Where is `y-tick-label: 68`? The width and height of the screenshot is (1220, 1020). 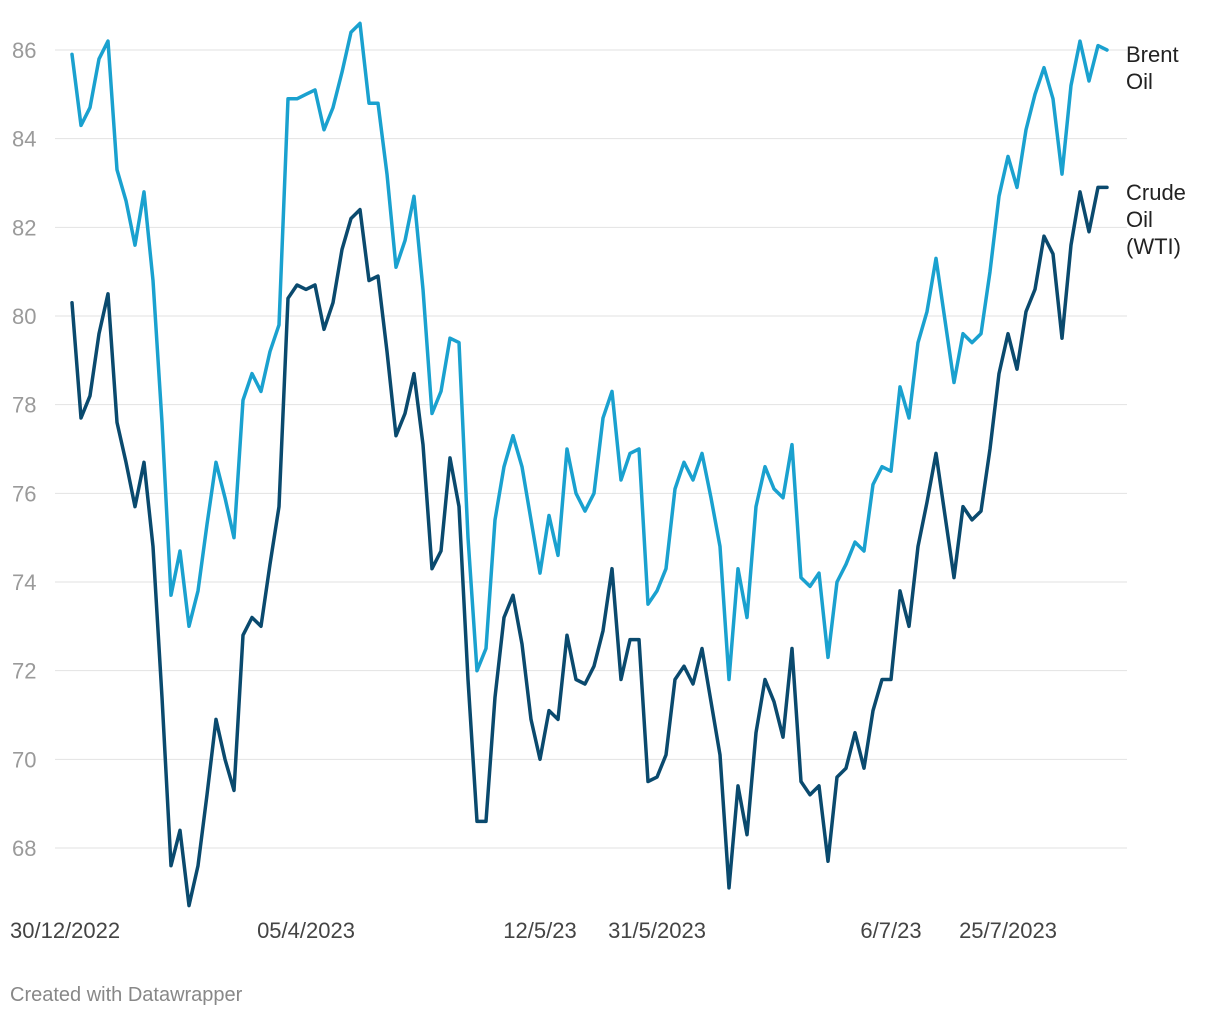
y-tick-label: 68 is located at coordinates (24, 848).